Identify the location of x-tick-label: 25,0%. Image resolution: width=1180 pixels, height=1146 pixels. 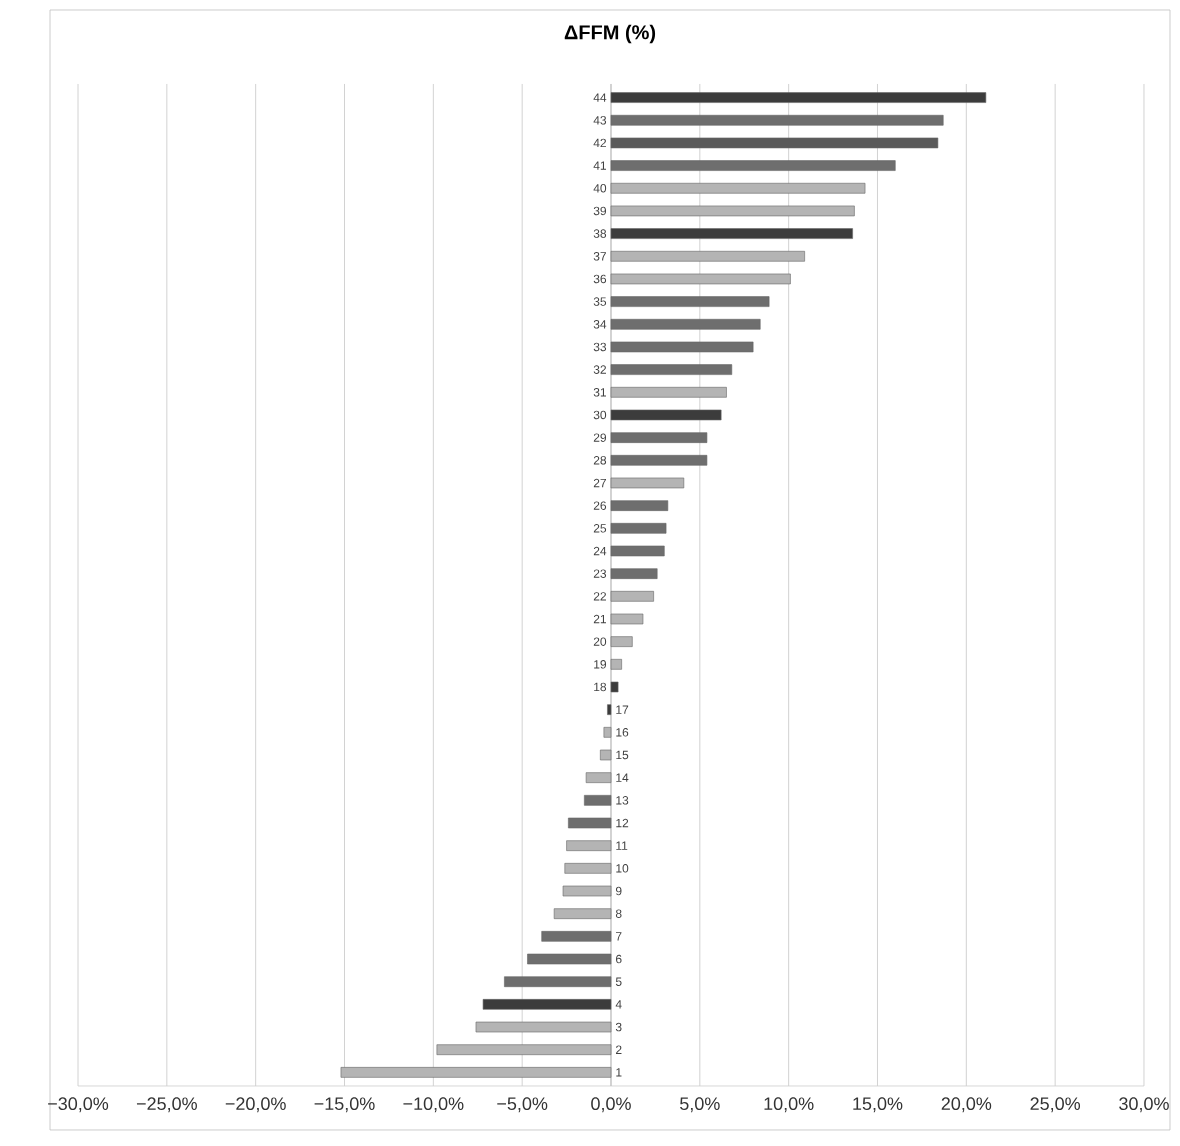
(1055, 1105).